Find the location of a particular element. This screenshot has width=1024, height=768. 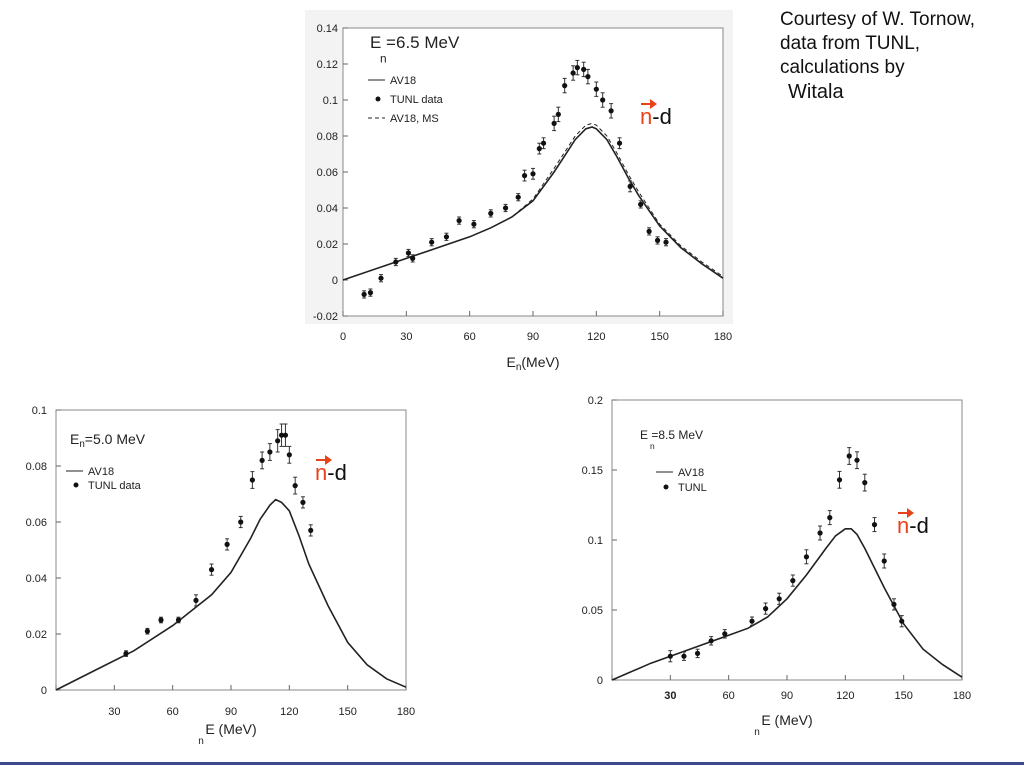

x-tick-label: 60 is located at coordinates (729, 696).